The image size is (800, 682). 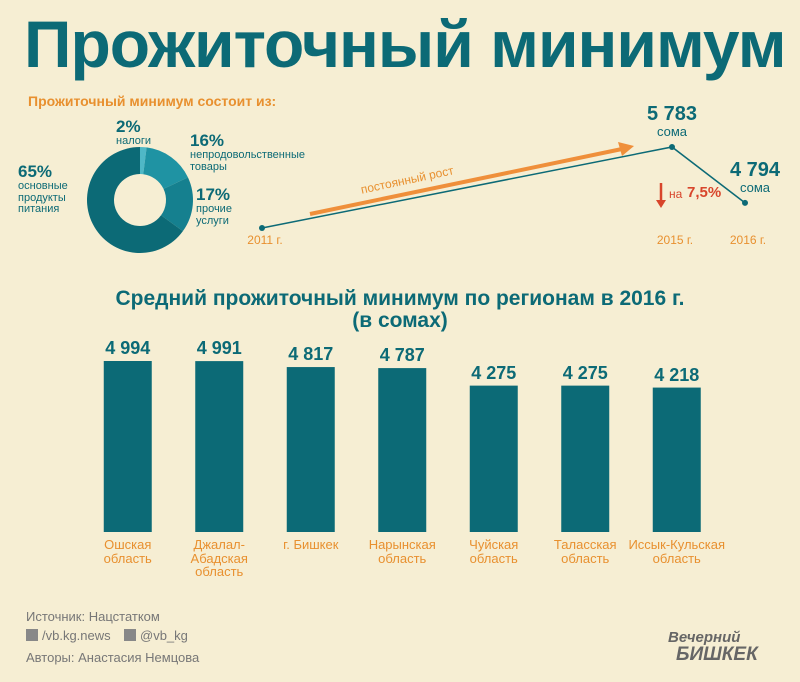 What do you see at coordinates (127, 551) in the screenshot?
I see `x-tick-label: Ошская область` at bounding box center [127, 551].